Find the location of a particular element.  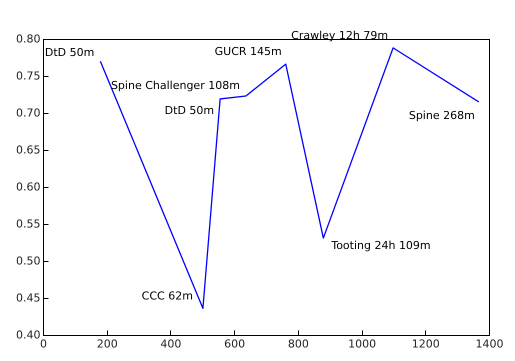

y-tick-label: 0.40 is located at coordinates (28, 335).